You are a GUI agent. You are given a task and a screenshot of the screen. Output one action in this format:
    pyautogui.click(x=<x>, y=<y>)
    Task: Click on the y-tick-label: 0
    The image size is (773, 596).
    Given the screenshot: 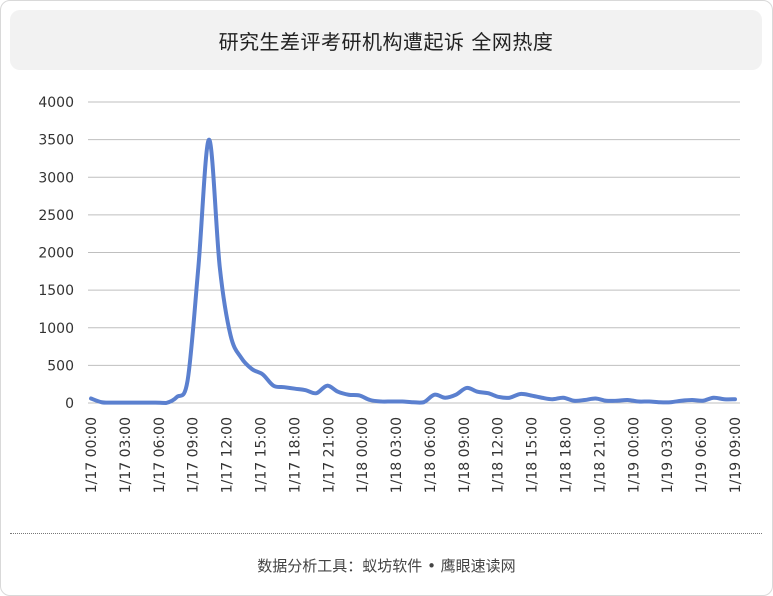 What is the action you would take?
    pyautogui.click(x=69, y=404)
    